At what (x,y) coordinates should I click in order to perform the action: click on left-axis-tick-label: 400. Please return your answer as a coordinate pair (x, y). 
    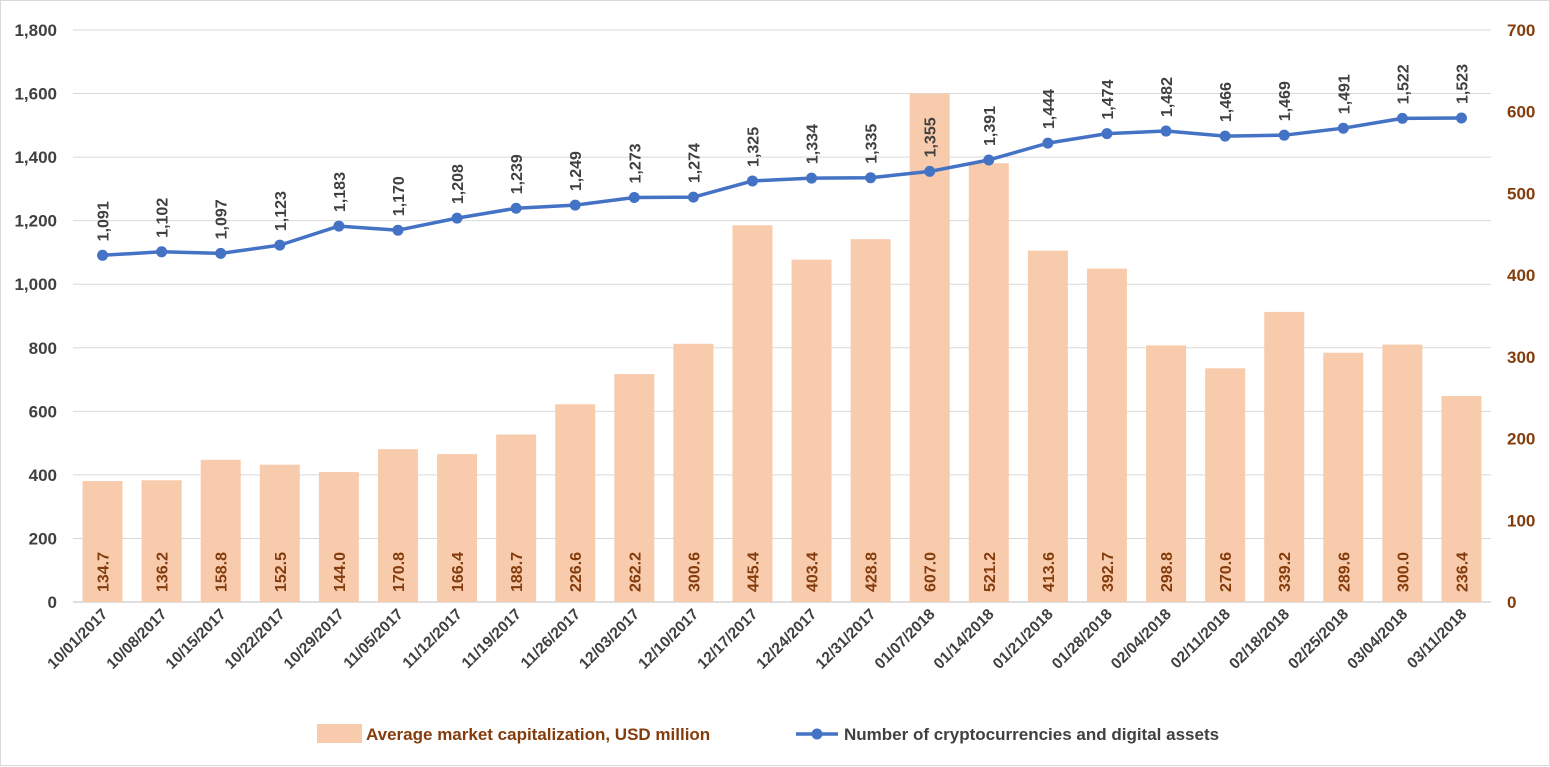
    Looking at the image, I should click on (43, 475).